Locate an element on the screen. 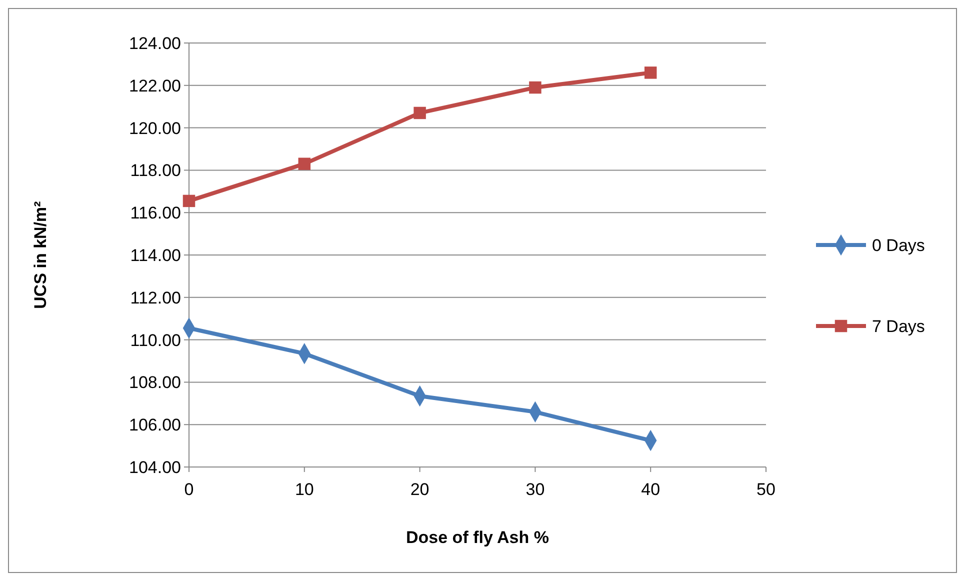 The height and width of the screenshot is (581, 965). y-tick-label: 104.00 is located at coordinates (155, 467).